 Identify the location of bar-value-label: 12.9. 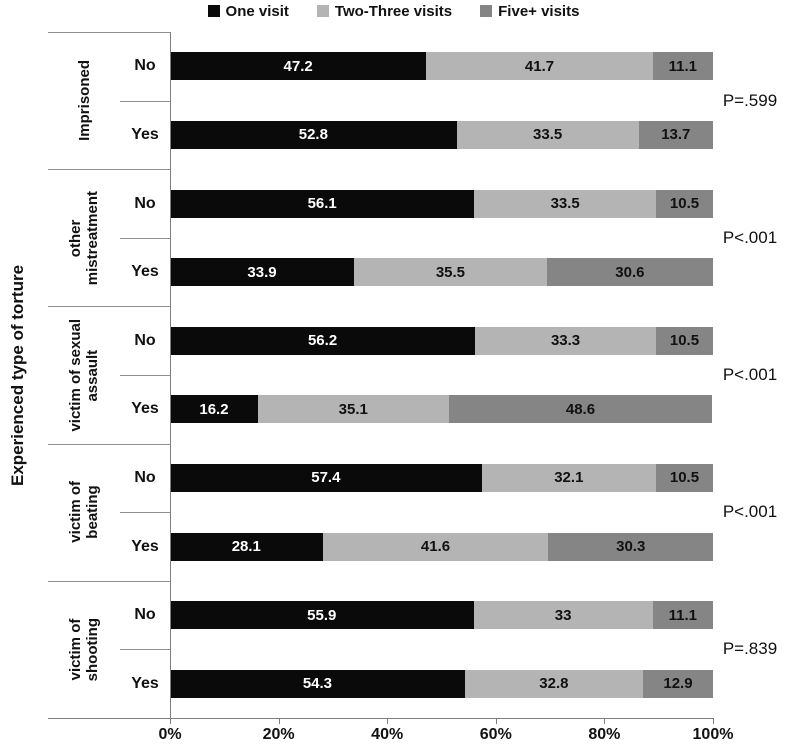
(678, 684).